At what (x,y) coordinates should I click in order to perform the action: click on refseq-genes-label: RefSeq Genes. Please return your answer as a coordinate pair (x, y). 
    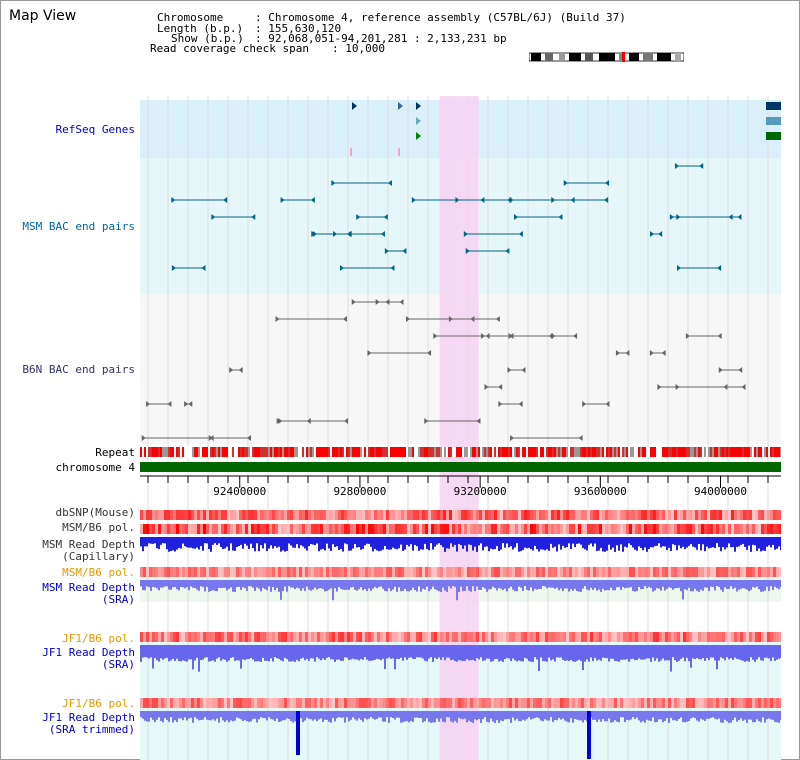
    Looking at the image, I should click on (95, 129).